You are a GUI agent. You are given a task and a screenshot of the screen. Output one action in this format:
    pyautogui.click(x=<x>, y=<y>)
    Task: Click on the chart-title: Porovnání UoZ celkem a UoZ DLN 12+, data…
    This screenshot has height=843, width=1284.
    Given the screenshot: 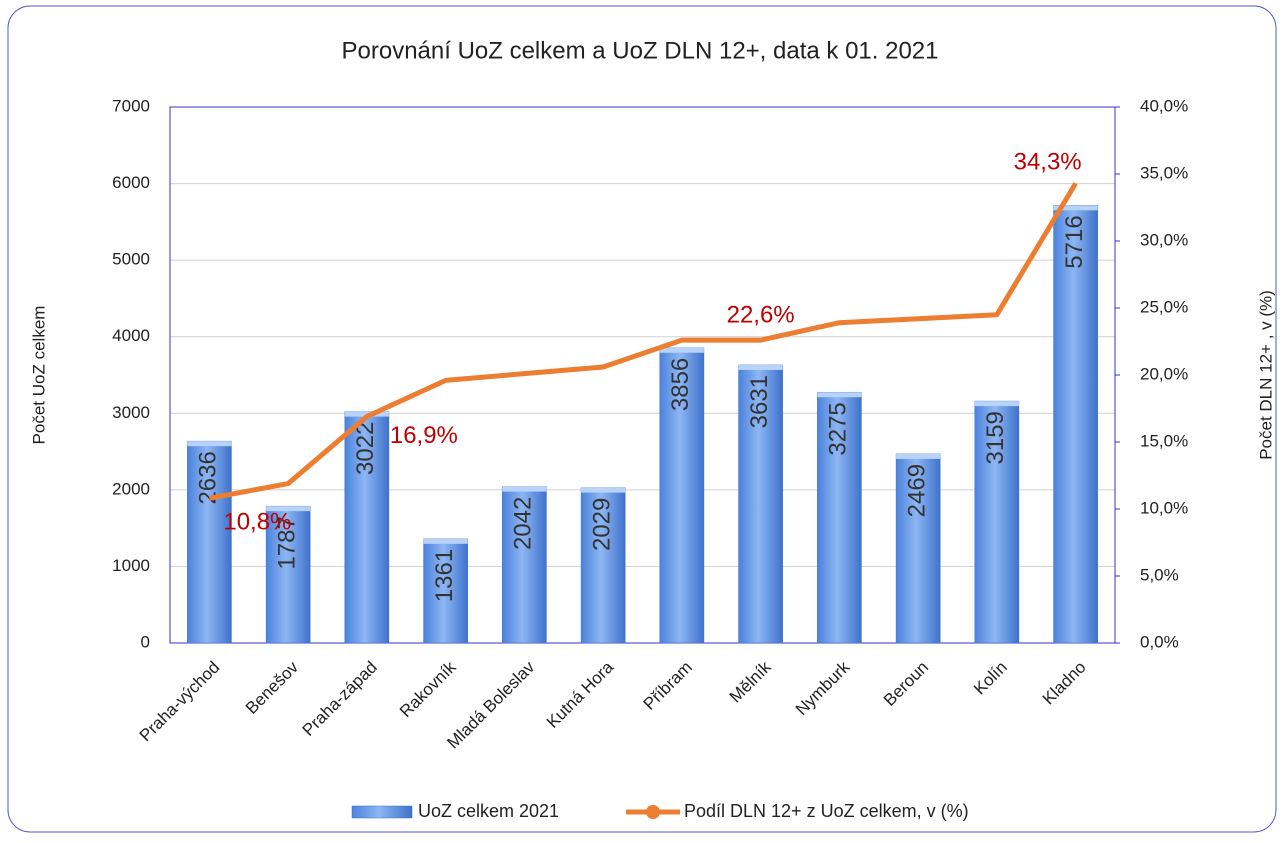 What is the action you would take?
    pyautogui.click(x=640, y=50)
    